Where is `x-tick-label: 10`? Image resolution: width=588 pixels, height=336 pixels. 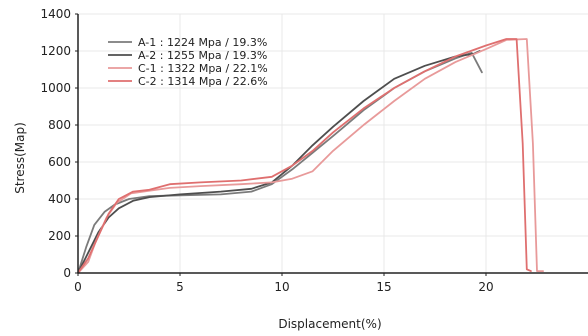
x-tick-label: 10 is located at coordinates (281, 287).